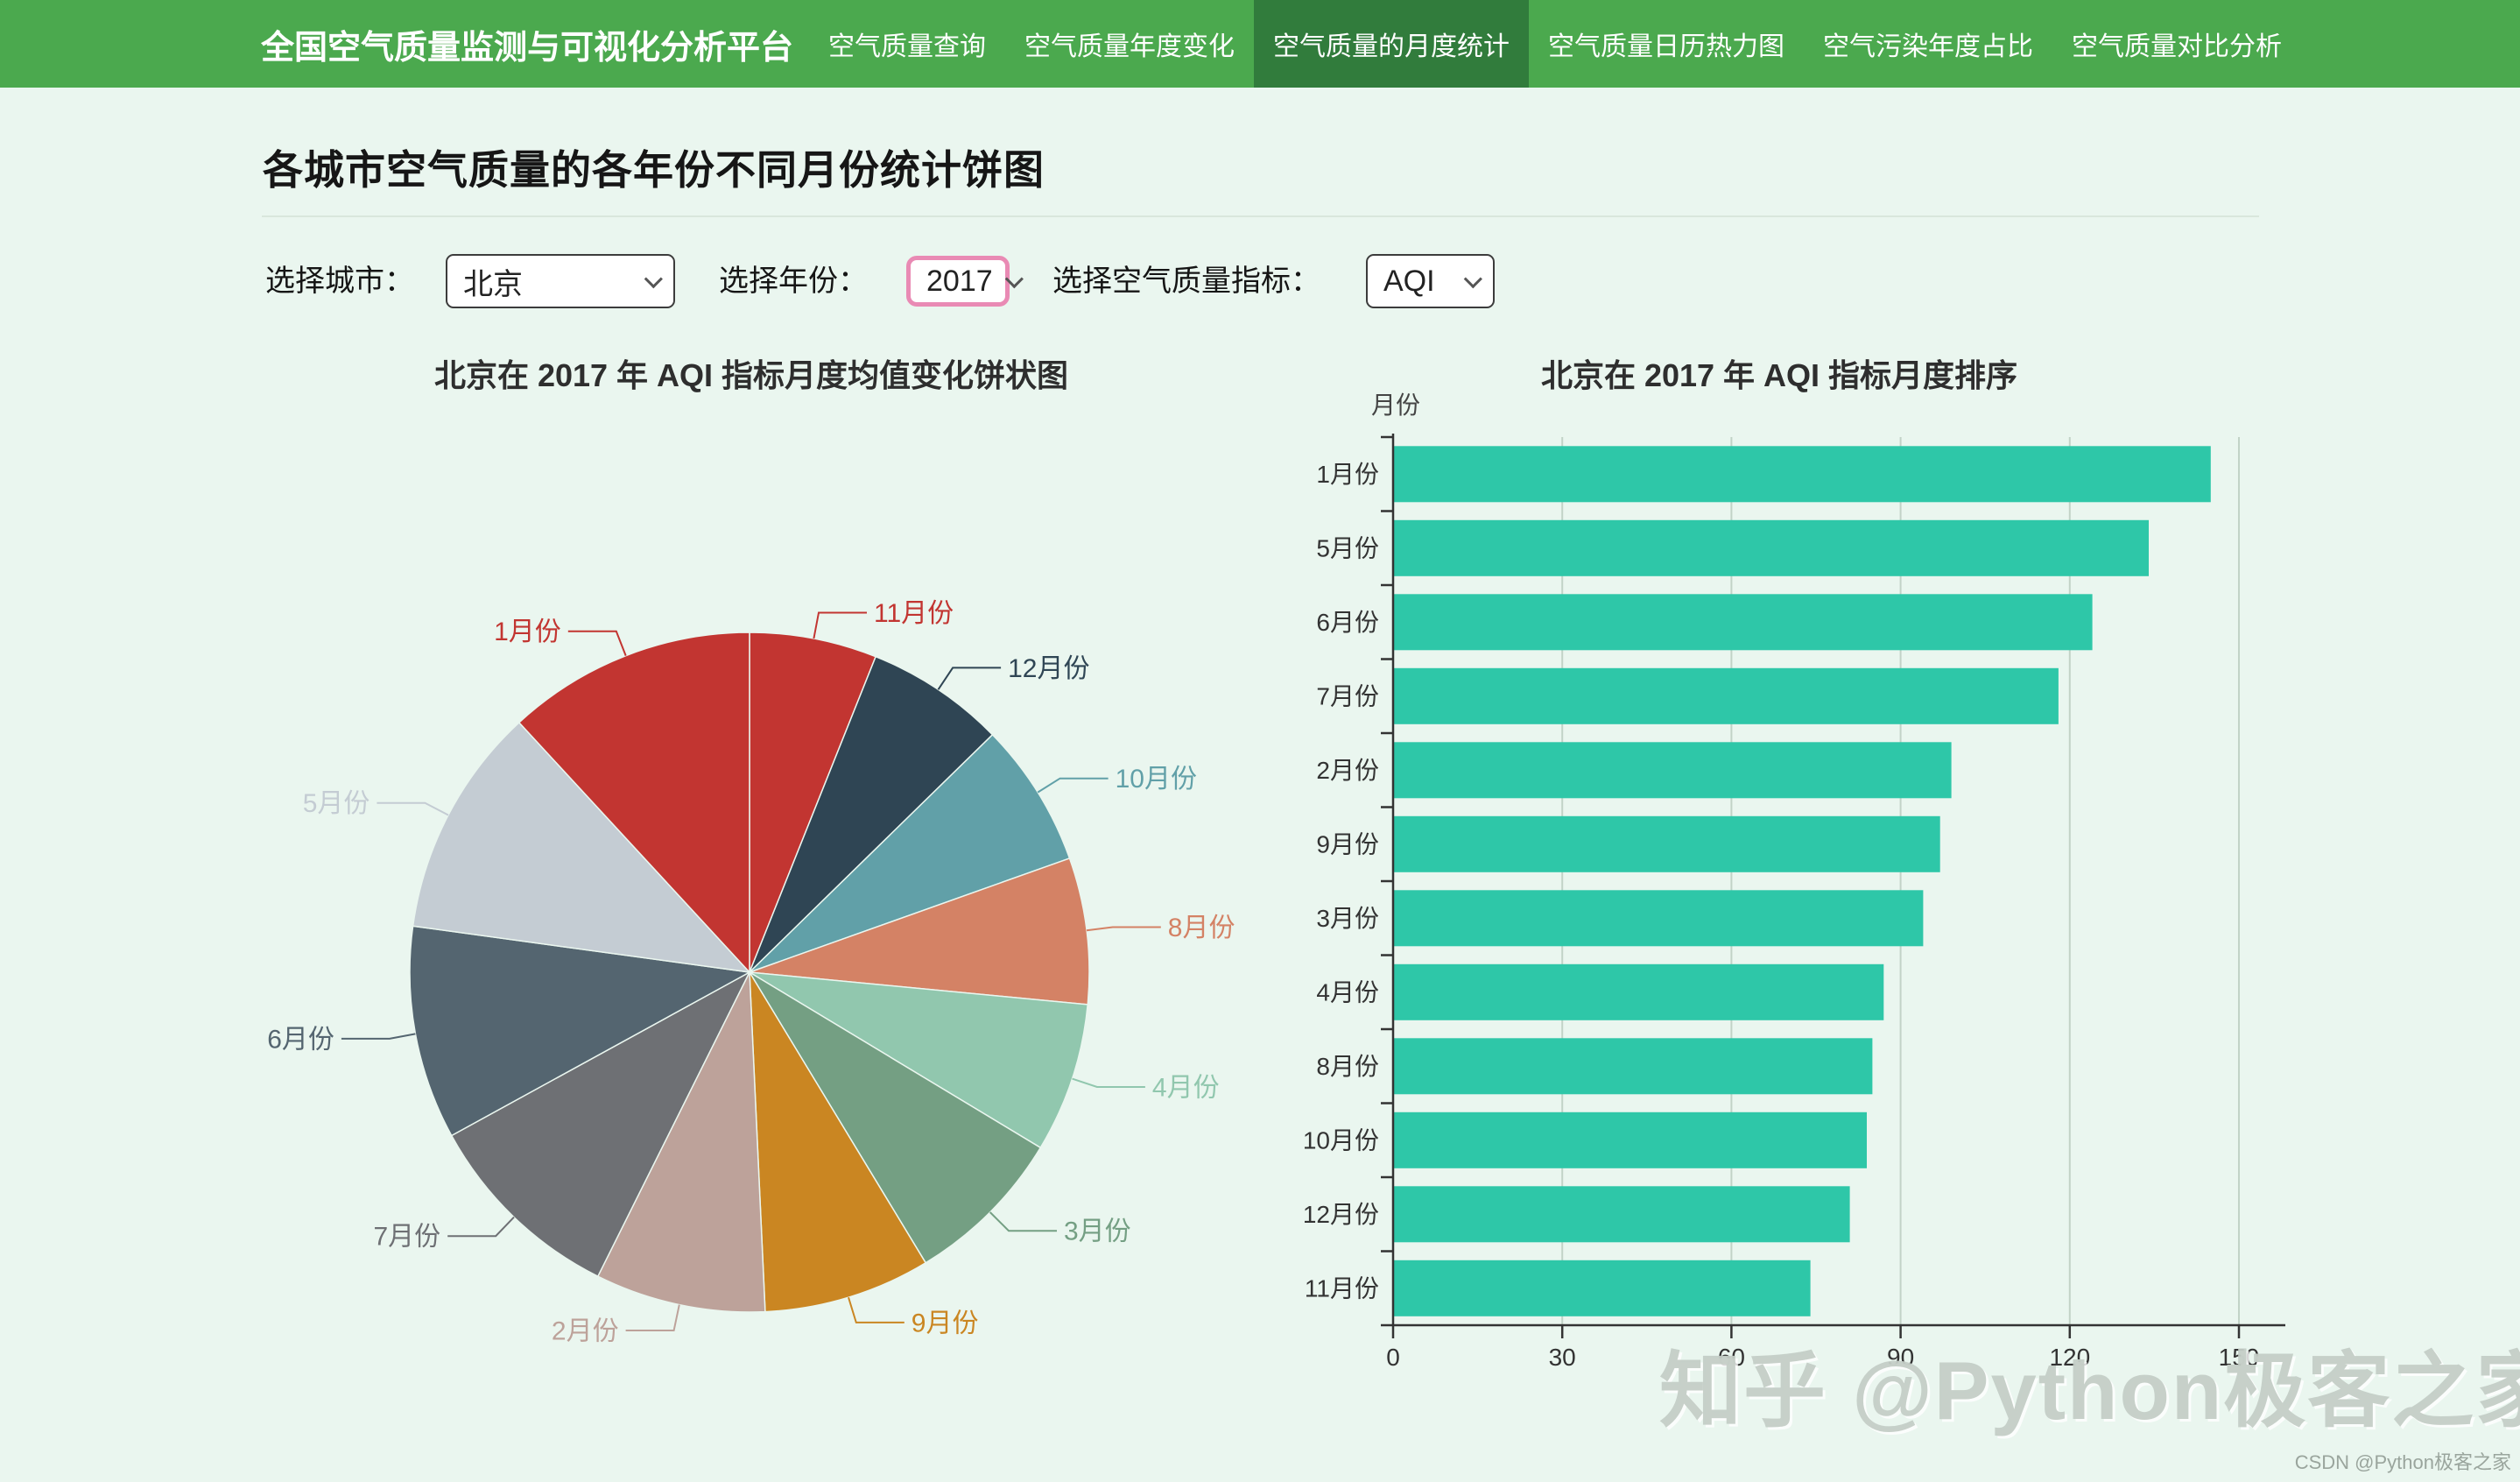 This screenshot has height=1482, width=2520. I want to click on pie-slice-1月份, so click(633, 803).